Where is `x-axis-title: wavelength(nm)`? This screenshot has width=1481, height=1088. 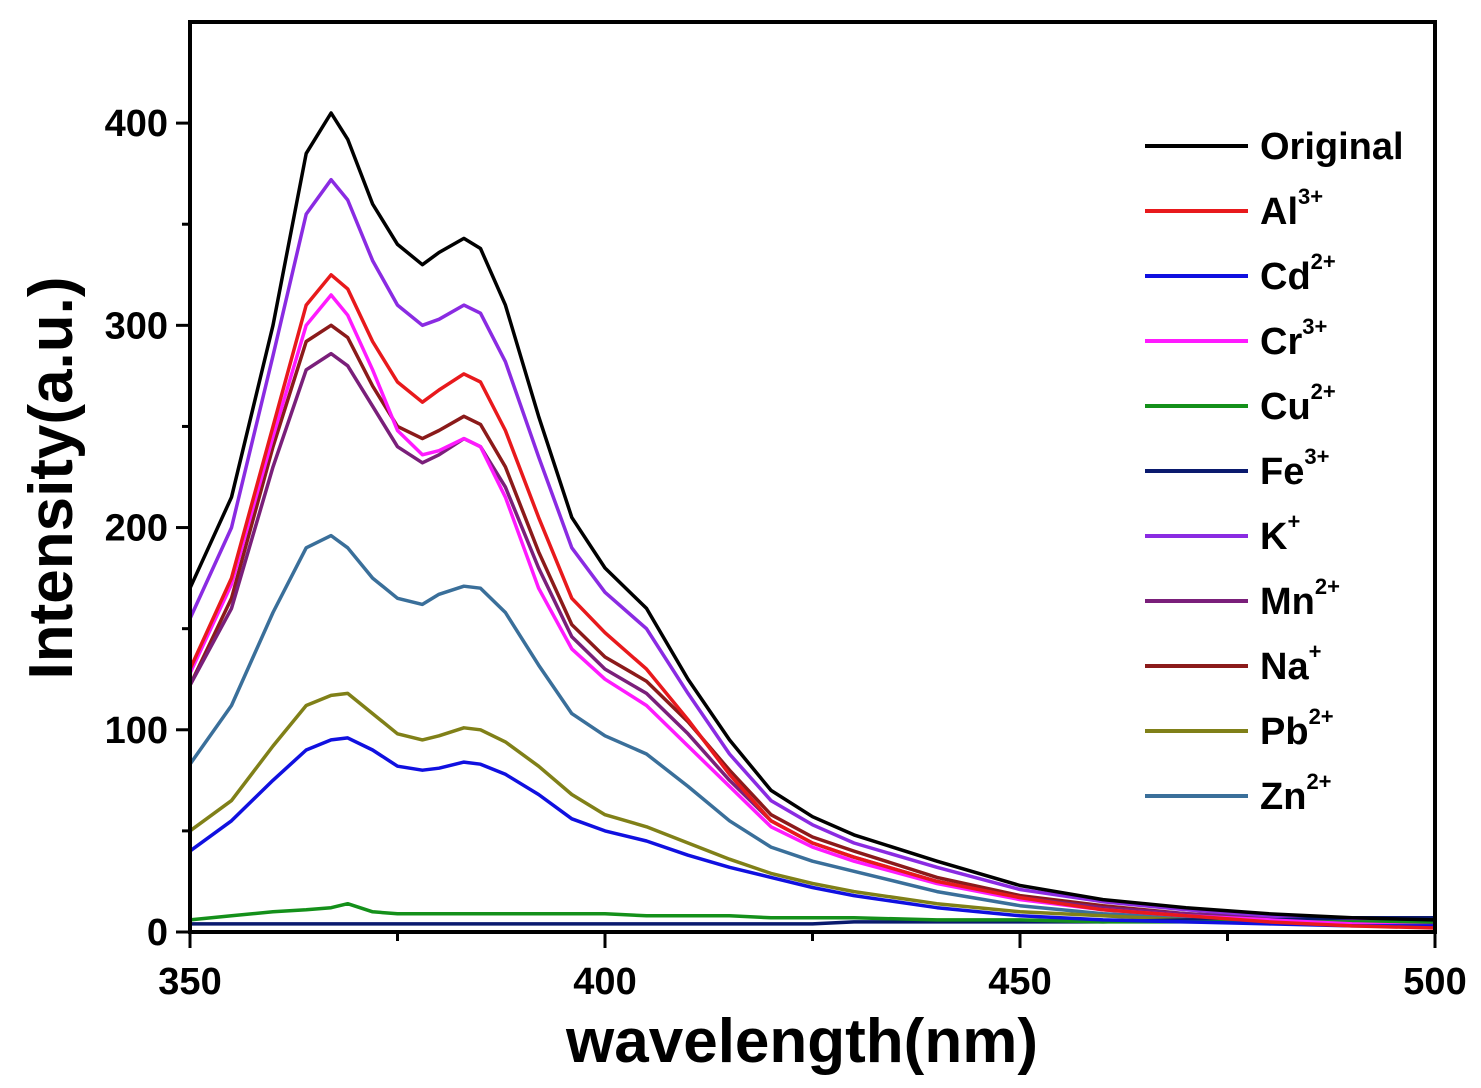 x-axis-title: wavelength(nm) is located at coordinates (801, 1041).